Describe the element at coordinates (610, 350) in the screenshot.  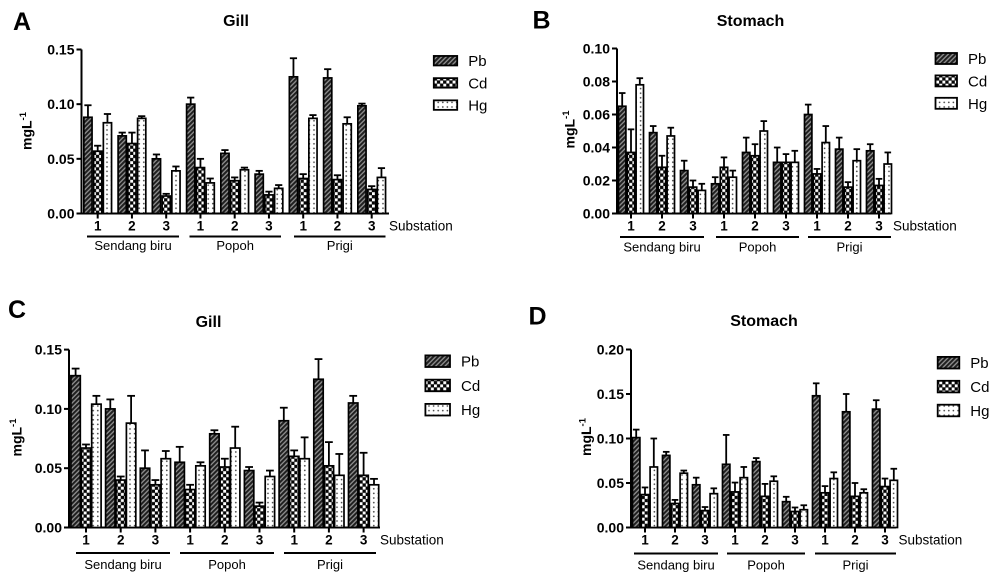
I see `svg-text: 0.20` at that location.